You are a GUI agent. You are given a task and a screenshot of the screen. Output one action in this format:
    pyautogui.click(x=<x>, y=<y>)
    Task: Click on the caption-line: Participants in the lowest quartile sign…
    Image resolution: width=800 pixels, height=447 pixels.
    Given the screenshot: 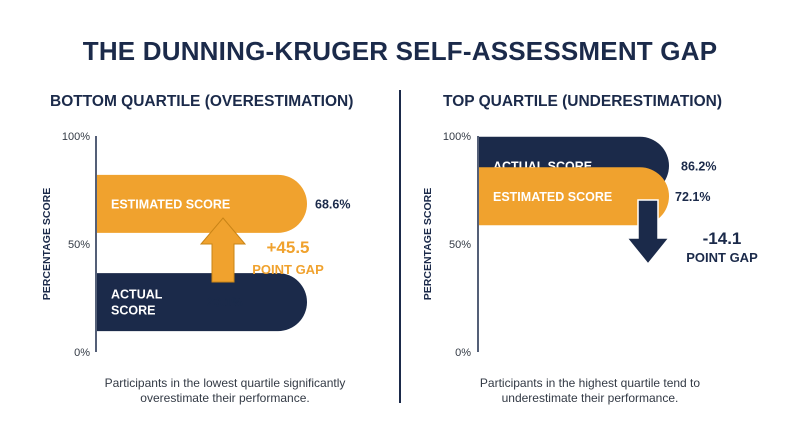 What is the action you would take?
    pyautogui.click(x=225, y=383)
    